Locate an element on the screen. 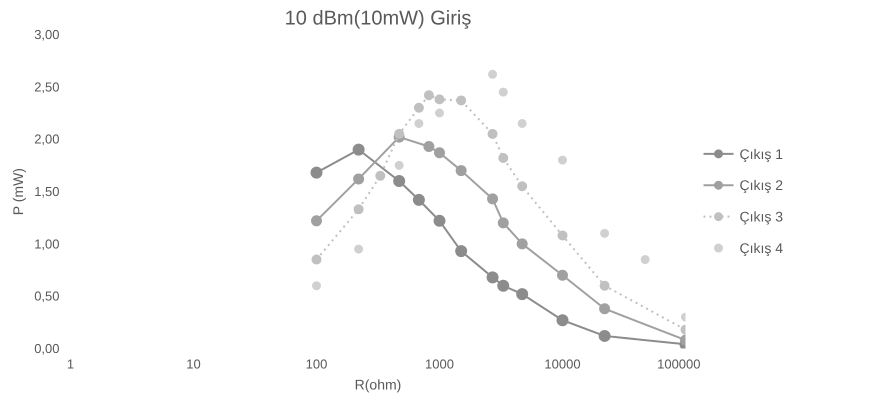 The image size is (870, 403). x-tick-label: 1000 is located at coordinates (439, 364).